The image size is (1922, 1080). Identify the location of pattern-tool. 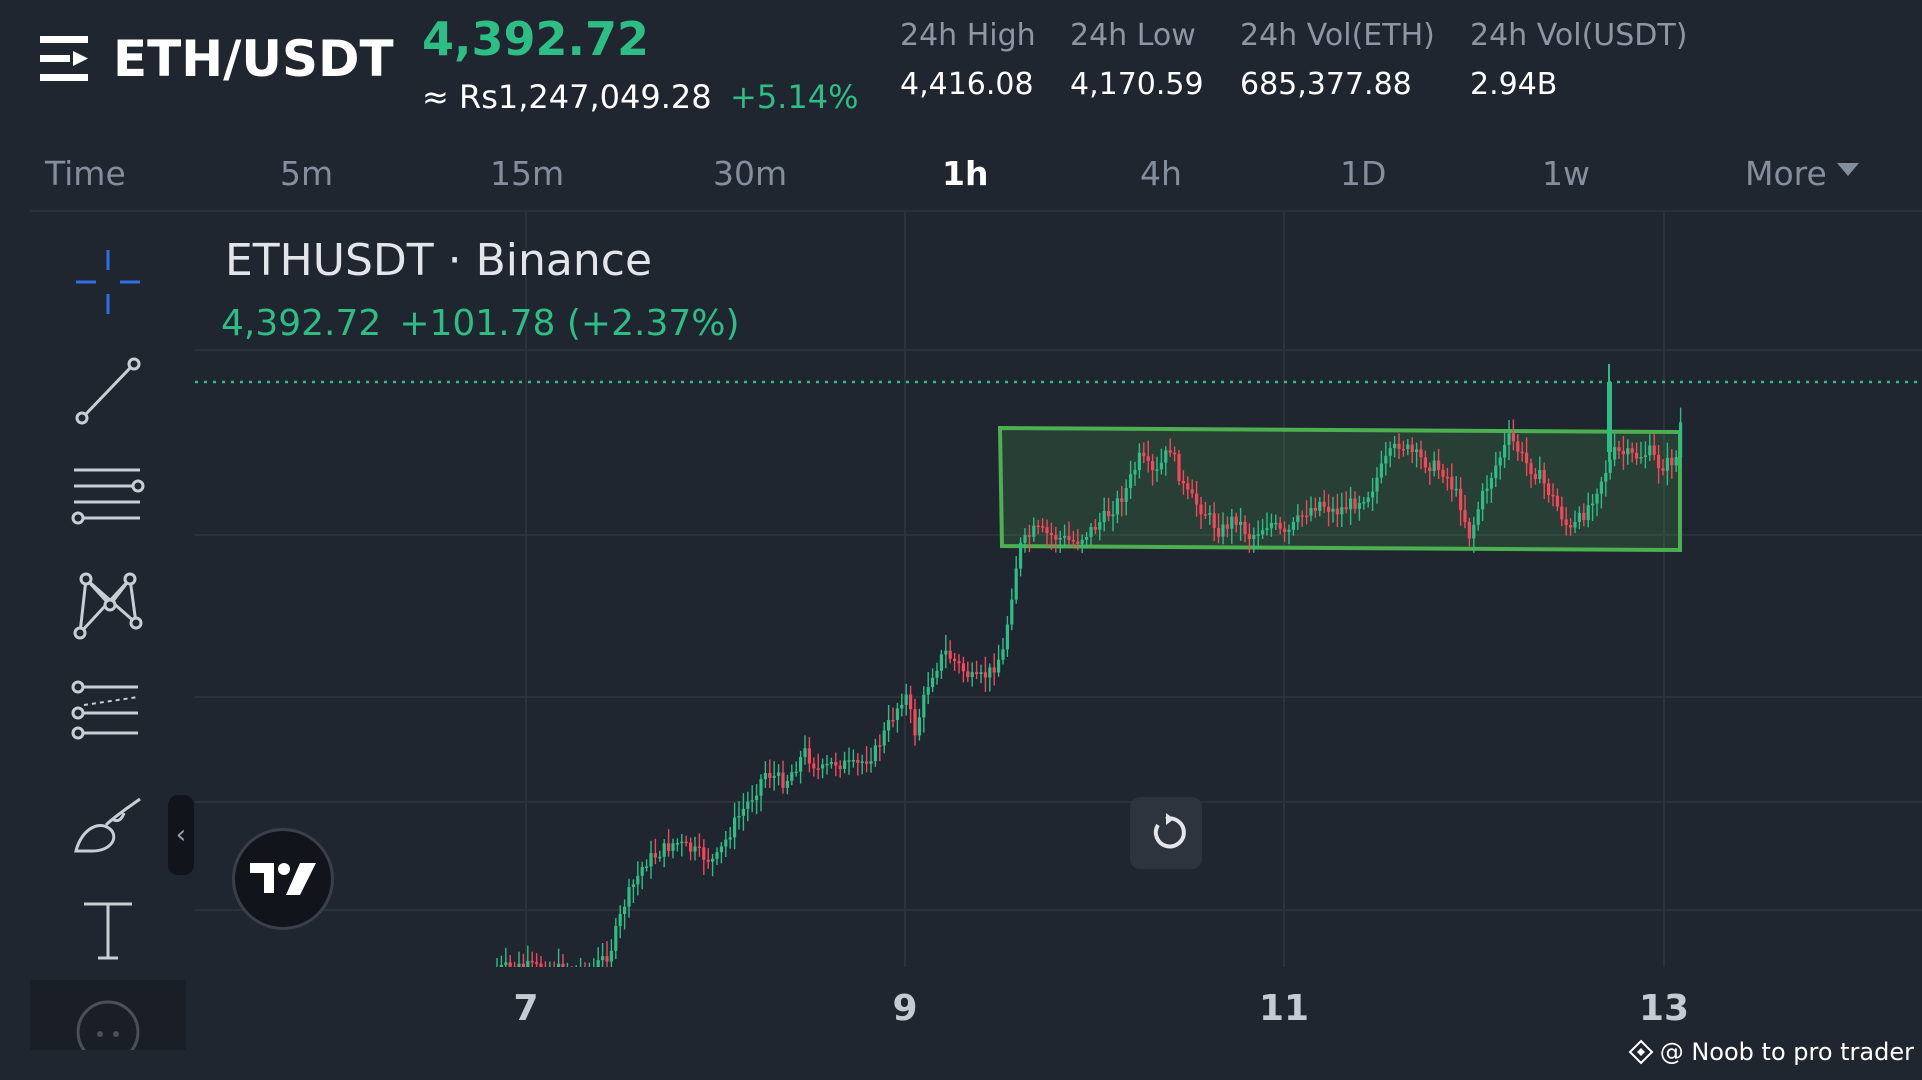
(108, 605).